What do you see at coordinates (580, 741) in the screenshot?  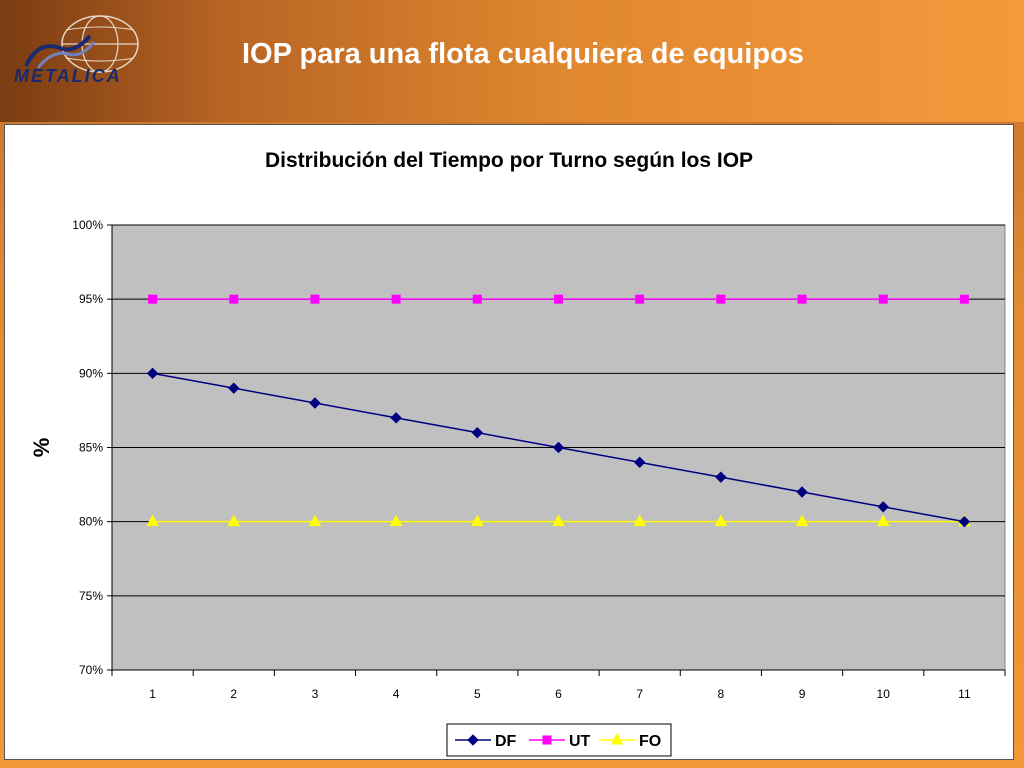 I see `legend-label-ut: UT` at bounding box center [580, 741].